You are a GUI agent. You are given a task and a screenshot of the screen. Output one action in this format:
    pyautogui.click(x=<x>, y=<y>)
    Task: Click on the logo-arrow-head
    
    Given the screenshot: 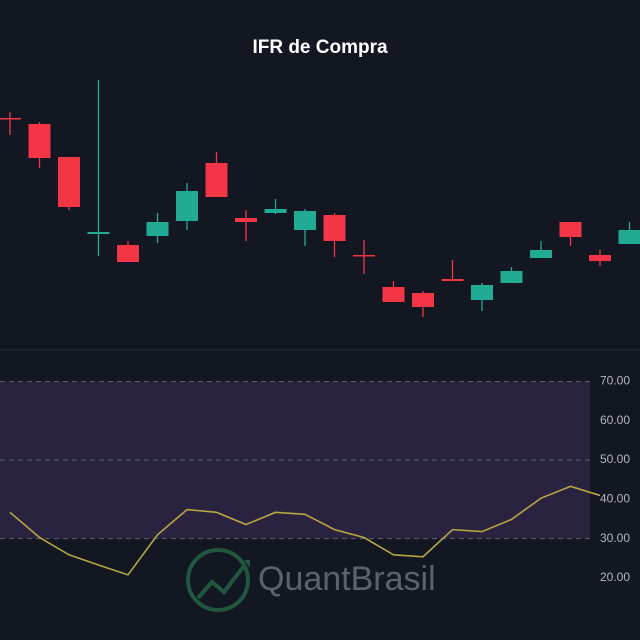 What is the action you would take?
    pyautogui.click(x=247, y=564)
    